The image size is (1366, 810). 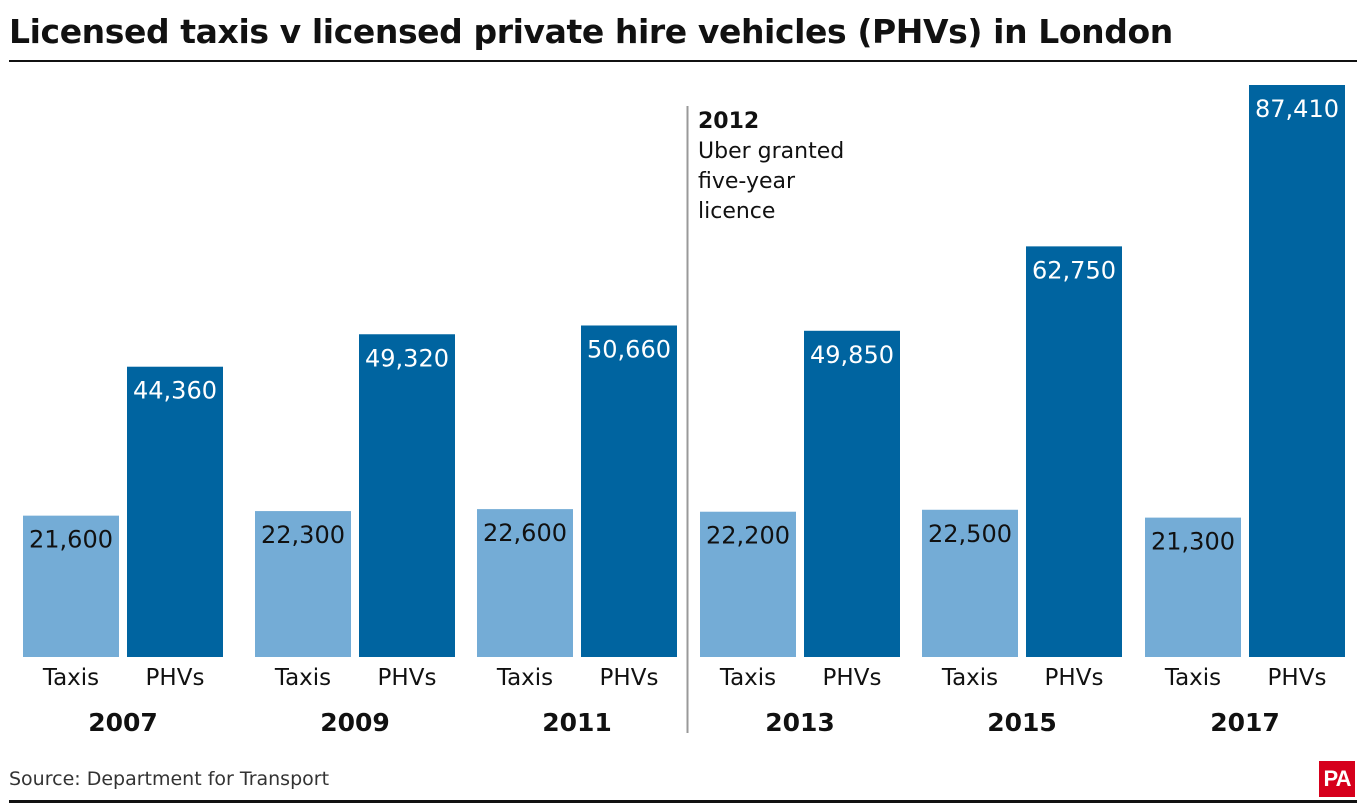 What do you see at coordinates (175, 678) in the screenshot?
I see `series-label-phvs-2007: PHVs` at bounding box center [175, 678].